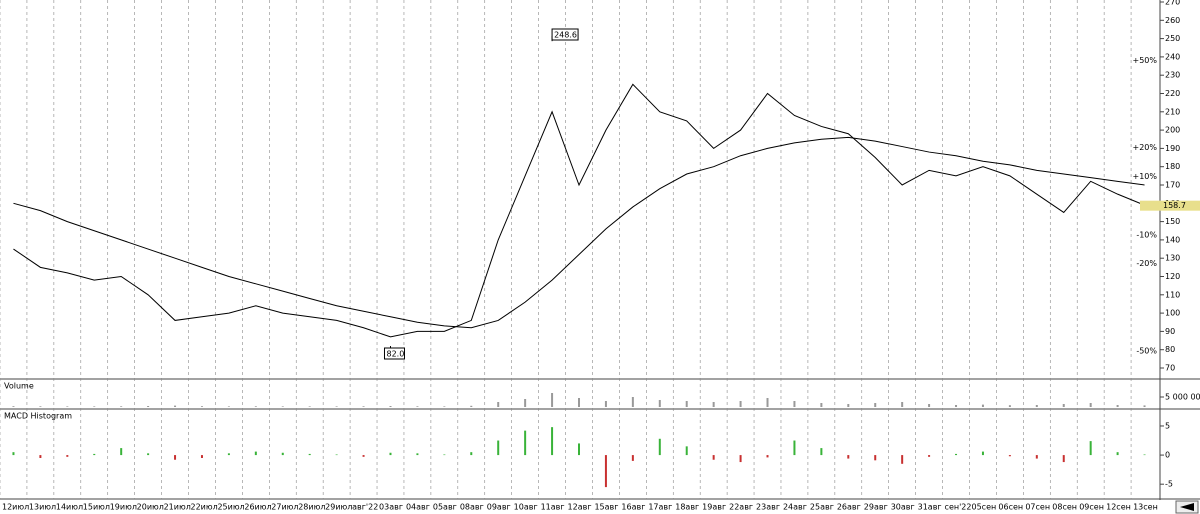 Image resolution: width=1200 pixels, height=514 pixels. What do you see at coordinates (687, 507) in the screenshot?
I see `x-tick-label: 18авг` at bounding box center [687, 507].